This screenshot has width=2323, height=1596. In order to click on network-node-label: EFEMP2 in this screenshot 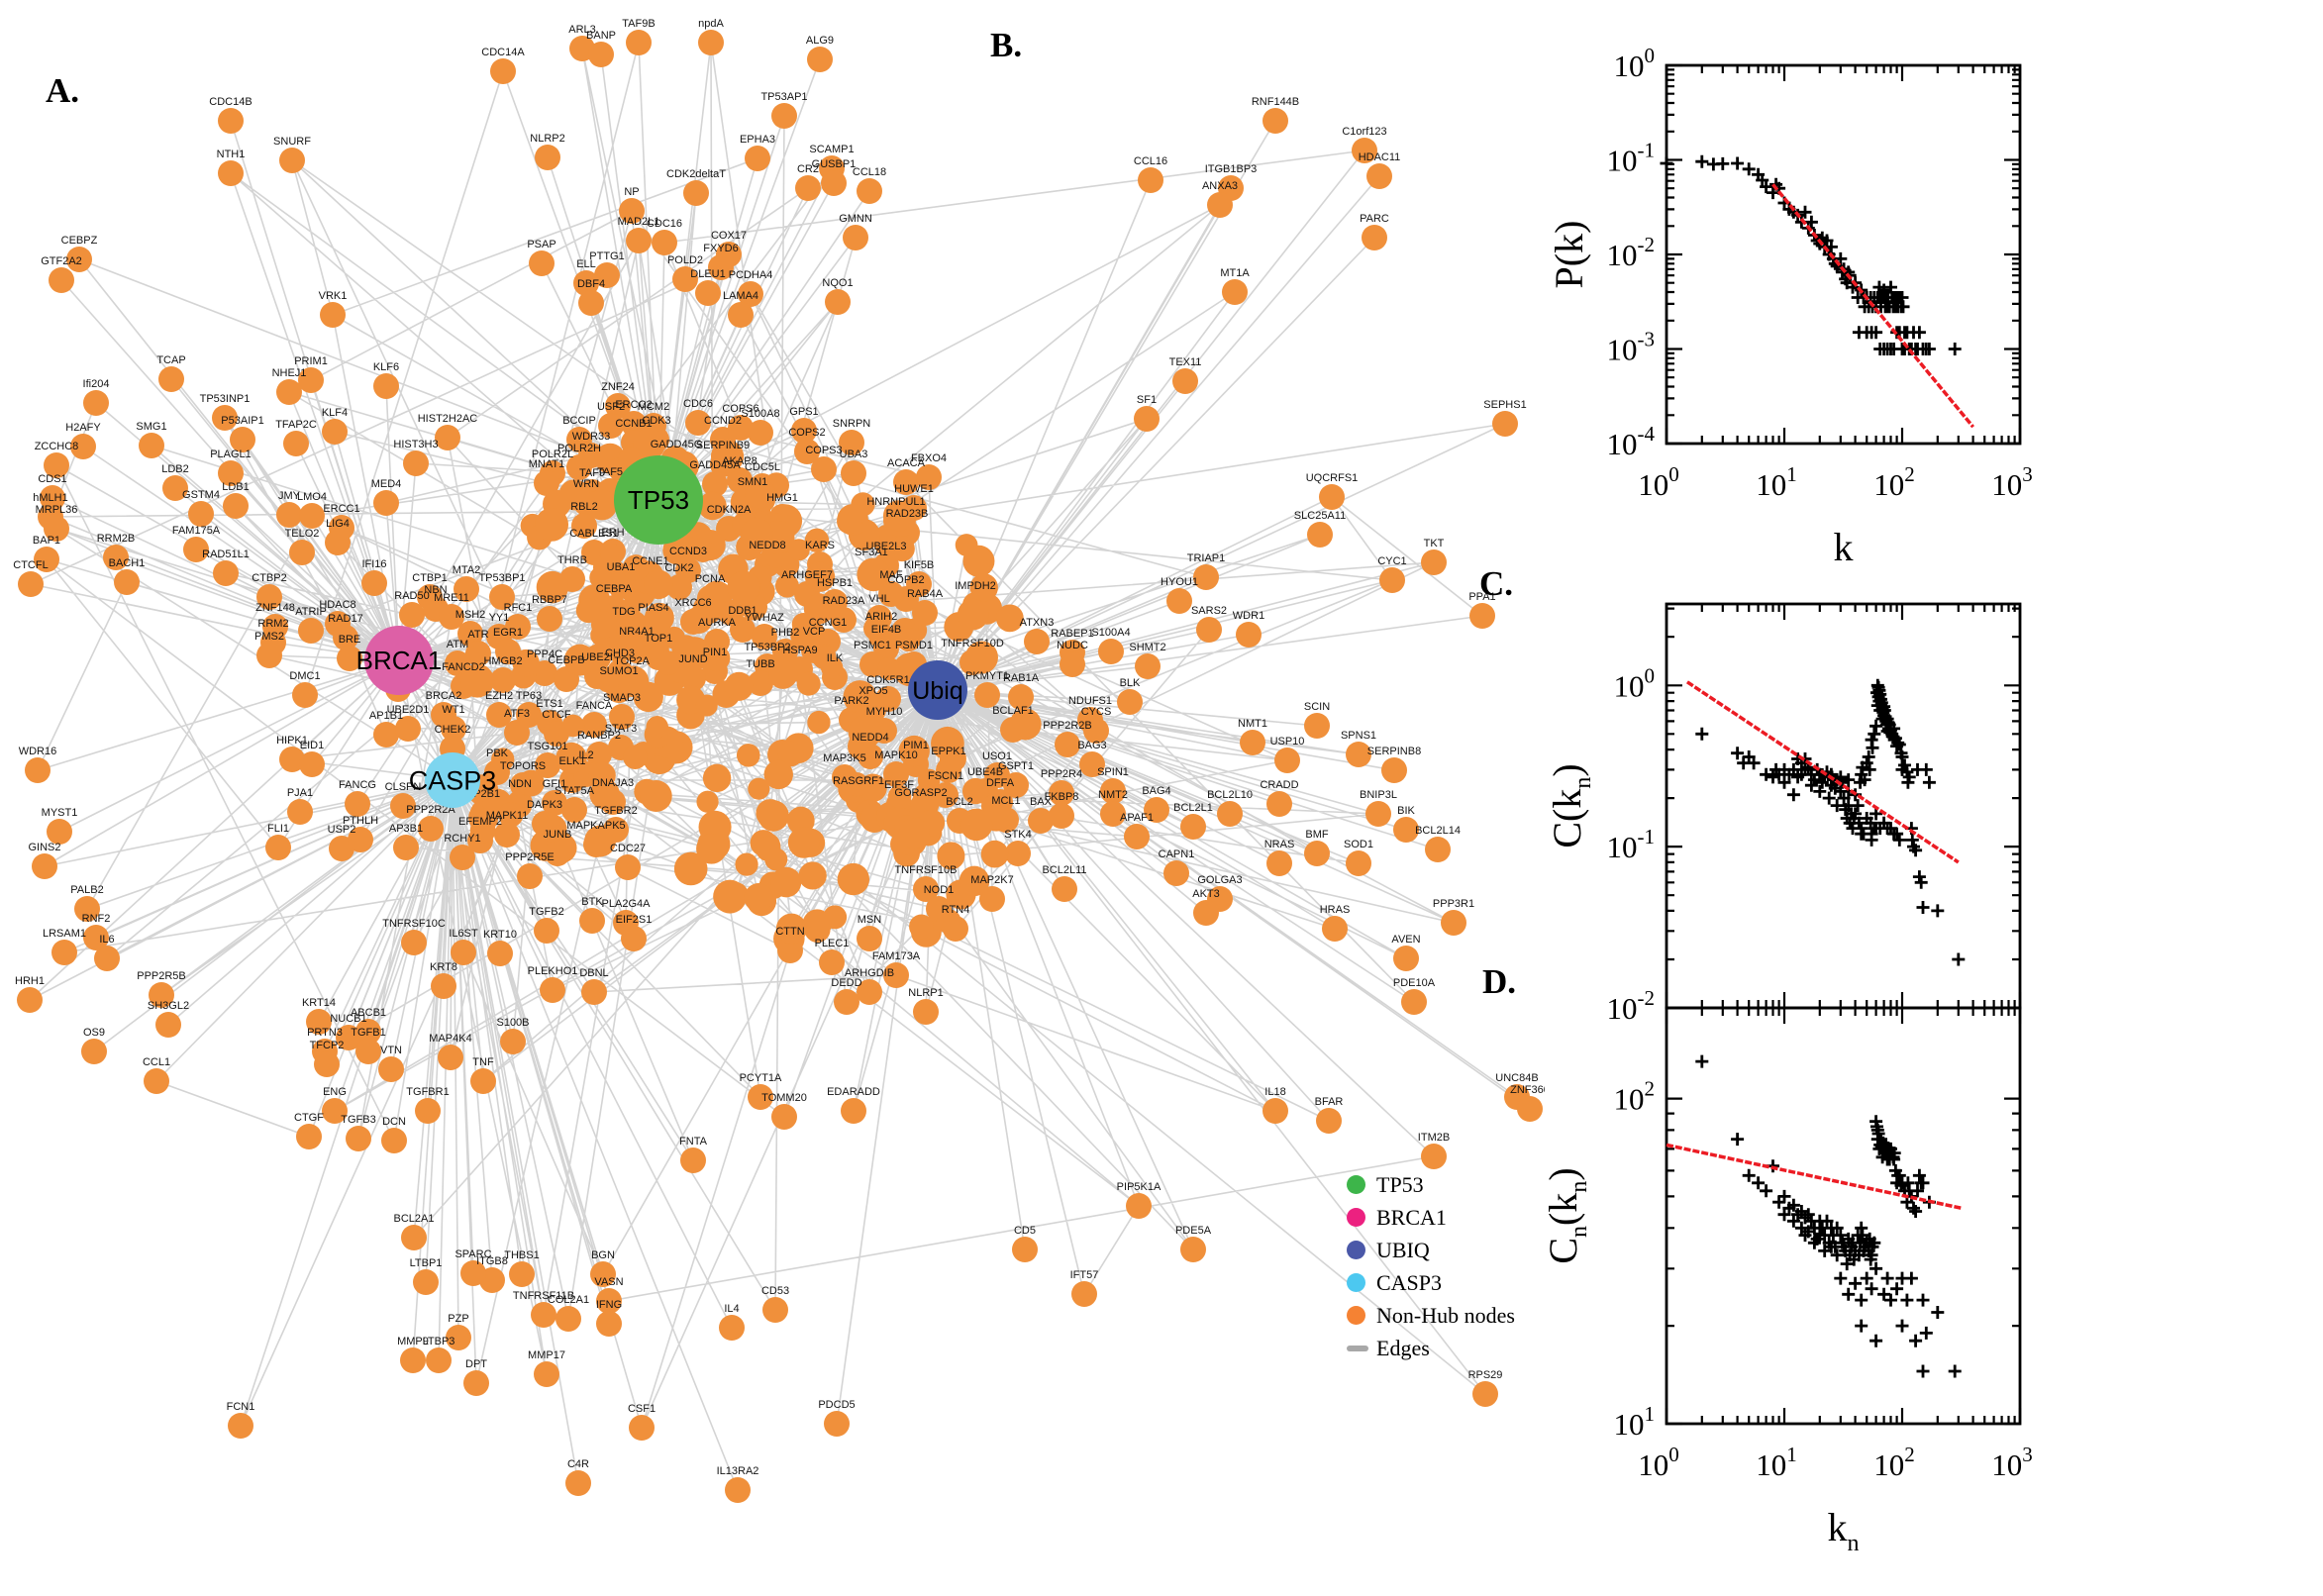, I will do `click(480, 822)`.